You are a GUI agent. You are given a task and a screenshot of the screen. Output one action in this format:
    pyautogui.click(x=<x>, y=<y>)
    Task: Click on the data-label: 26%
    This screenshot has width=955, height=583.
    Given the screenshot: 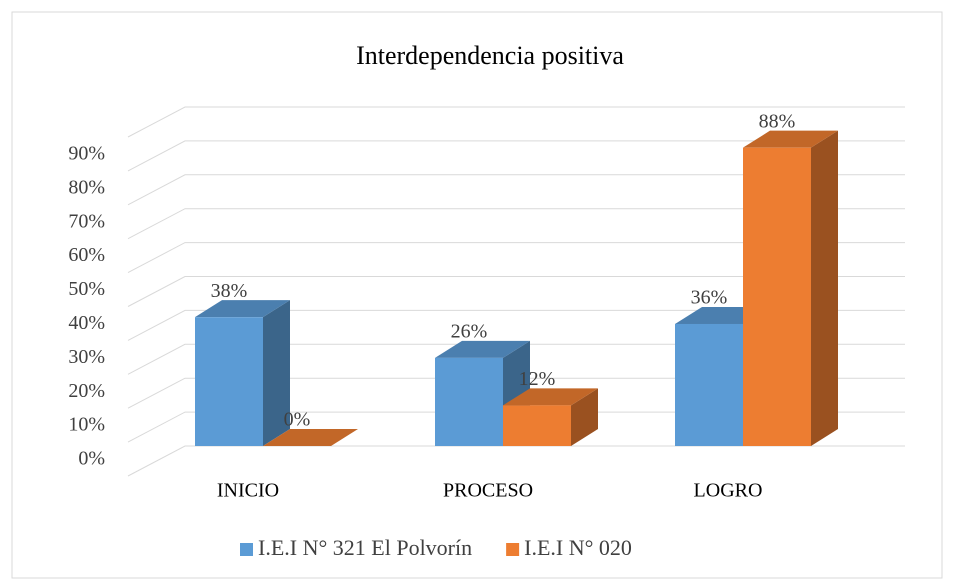 What is the action you would take?
    pyautogui.click(x=469, y=331)
    